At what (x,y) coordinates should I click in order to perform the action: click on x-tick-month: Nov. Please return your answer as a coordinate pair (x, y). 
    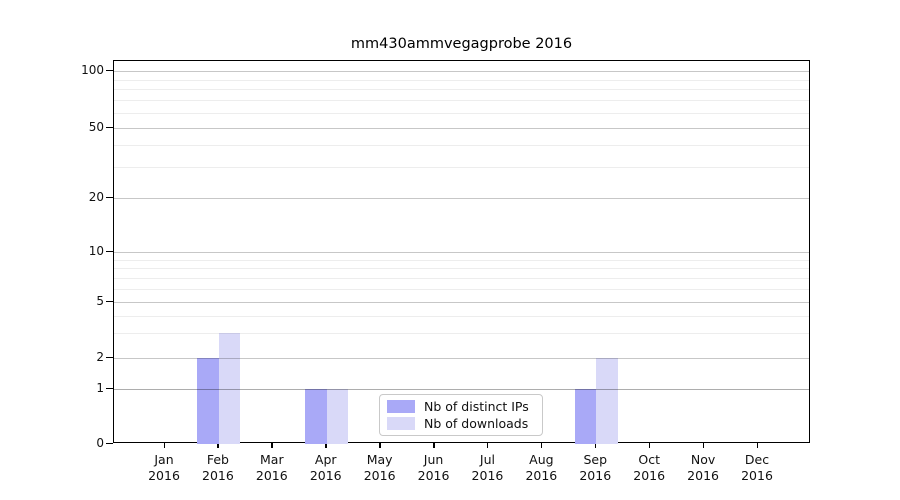
    Looking at the image, I should click on (703, 459).